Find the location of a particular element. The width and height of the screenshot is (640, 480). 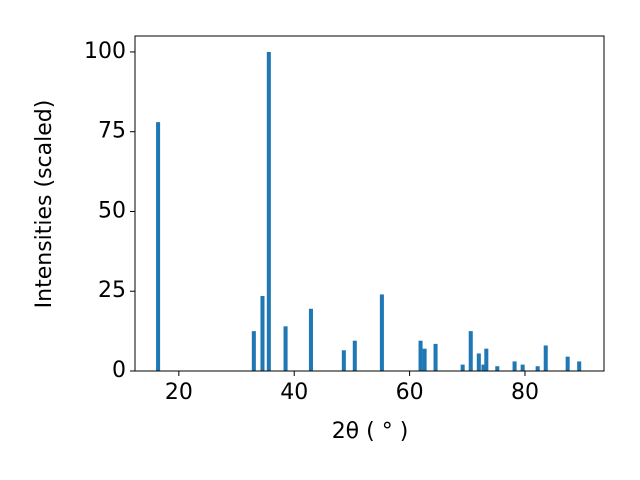

x-tick-label: 40 is located at coordinates (294, 392).